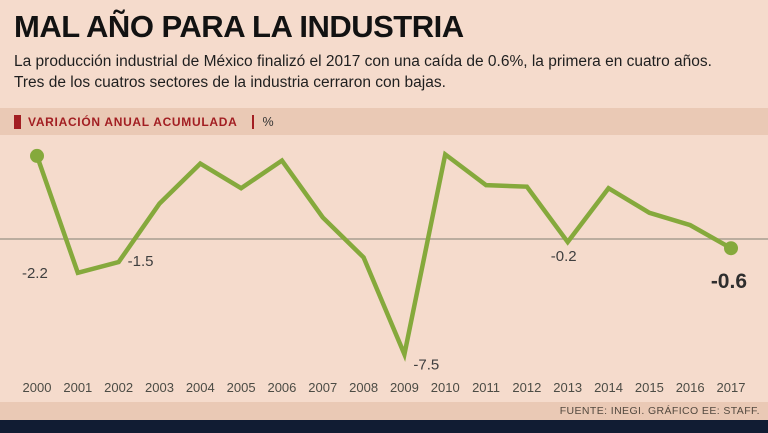 Image resolution: width=768 pixels, height=433 pixels. I want to click on x-axis-label: 2015, so click(649, 387).